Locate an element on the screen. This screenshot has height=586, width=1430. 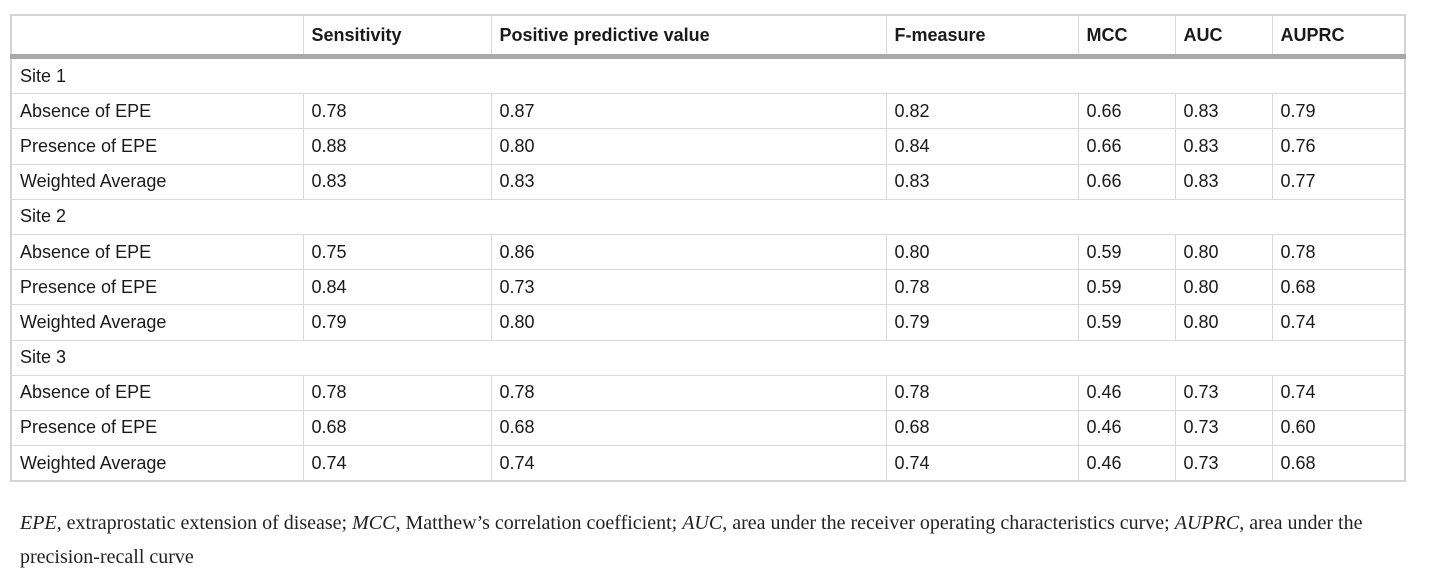
table-row: Presence of EPE 0.68 0.68 0.68 0.46 0.73 0.60 is located at coordinates (708, 428).